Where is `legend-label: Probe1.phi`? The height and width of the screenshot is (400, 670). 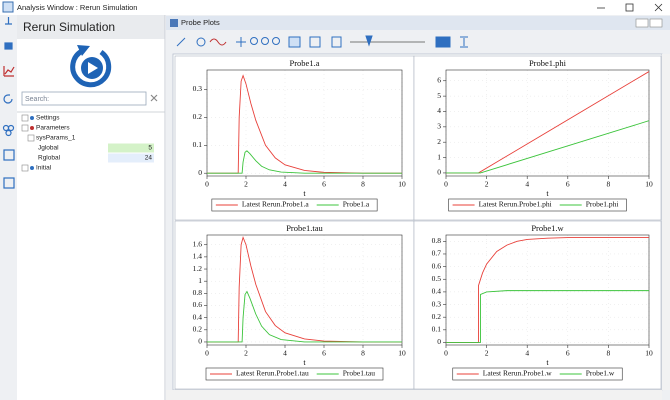 legend-label: Probe1.phi is located at coordinates (602, 204).